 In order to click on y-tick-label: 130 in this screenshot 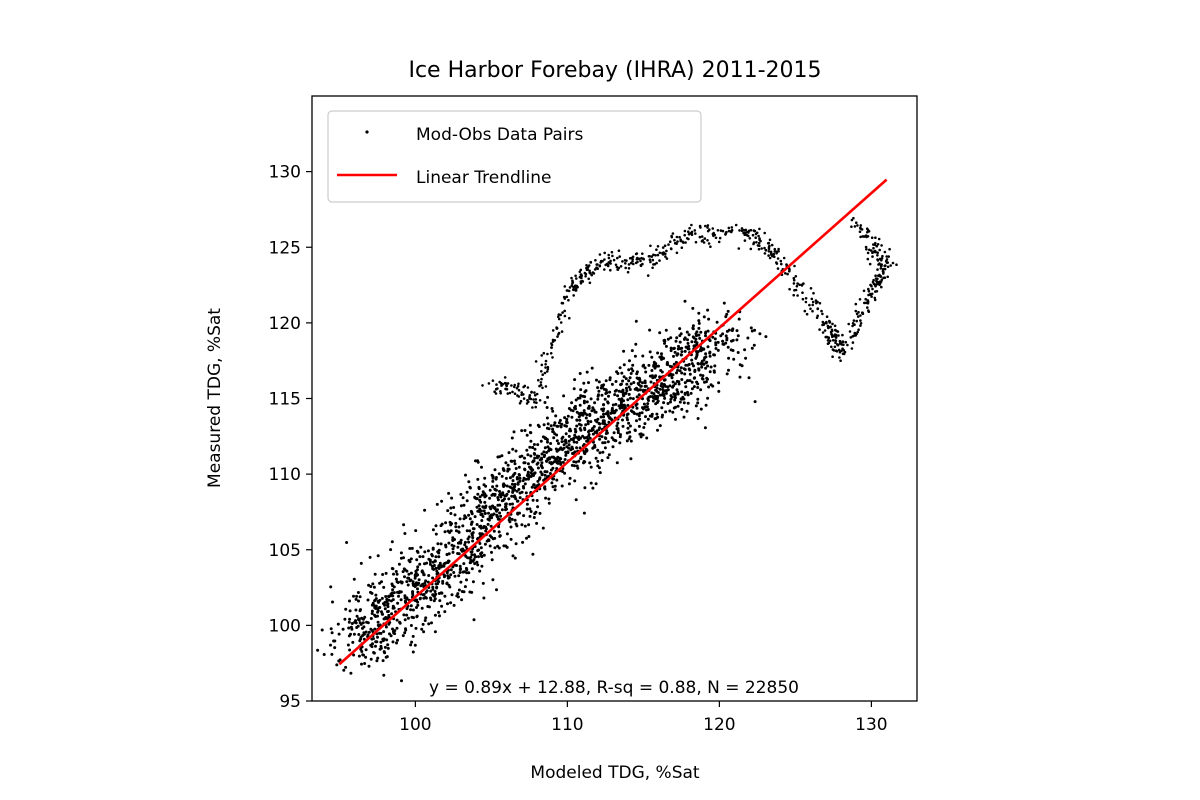, I will do `click(285, 173)`.